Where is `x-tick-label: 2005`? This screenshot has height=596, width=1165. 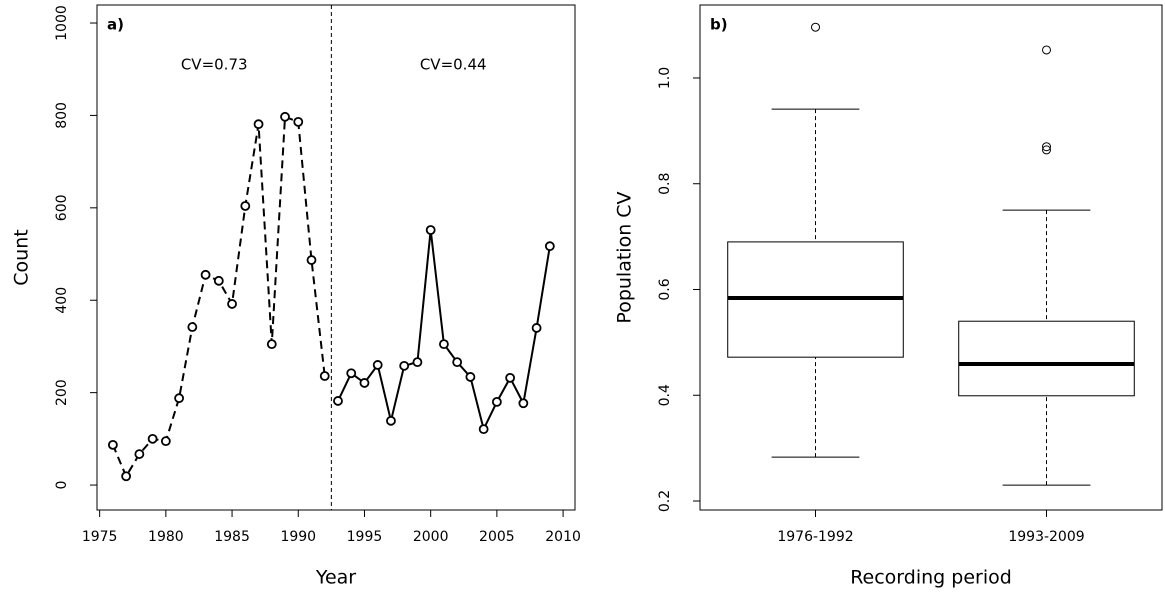 x-tick-label: 2005 is located at coordinates (497, 537).